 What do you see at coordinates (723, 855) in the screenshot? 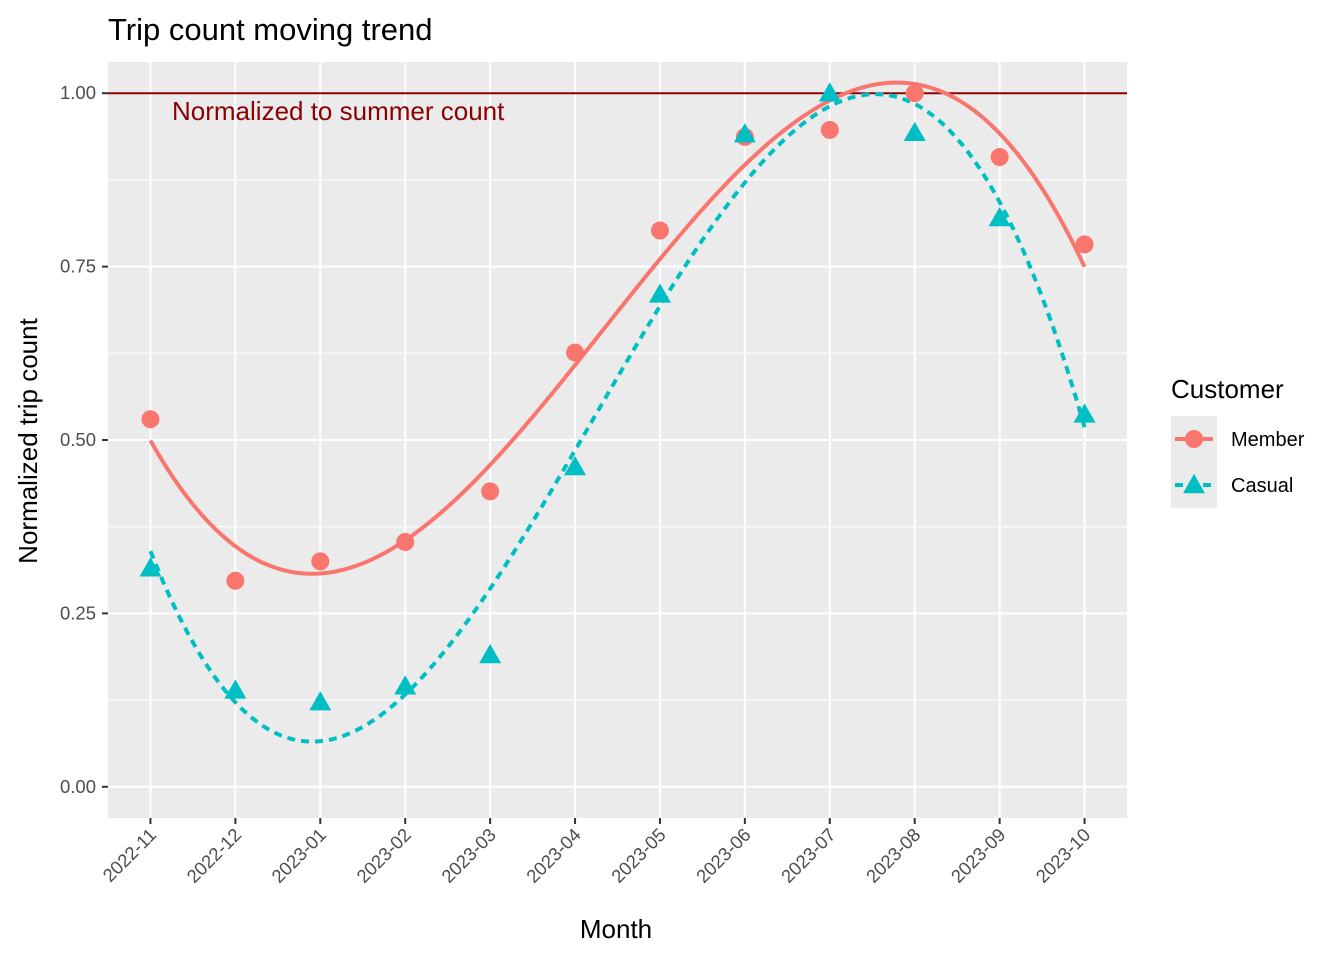
I see `x-tick-label: 2023-06` at bounding box center [723, 855].